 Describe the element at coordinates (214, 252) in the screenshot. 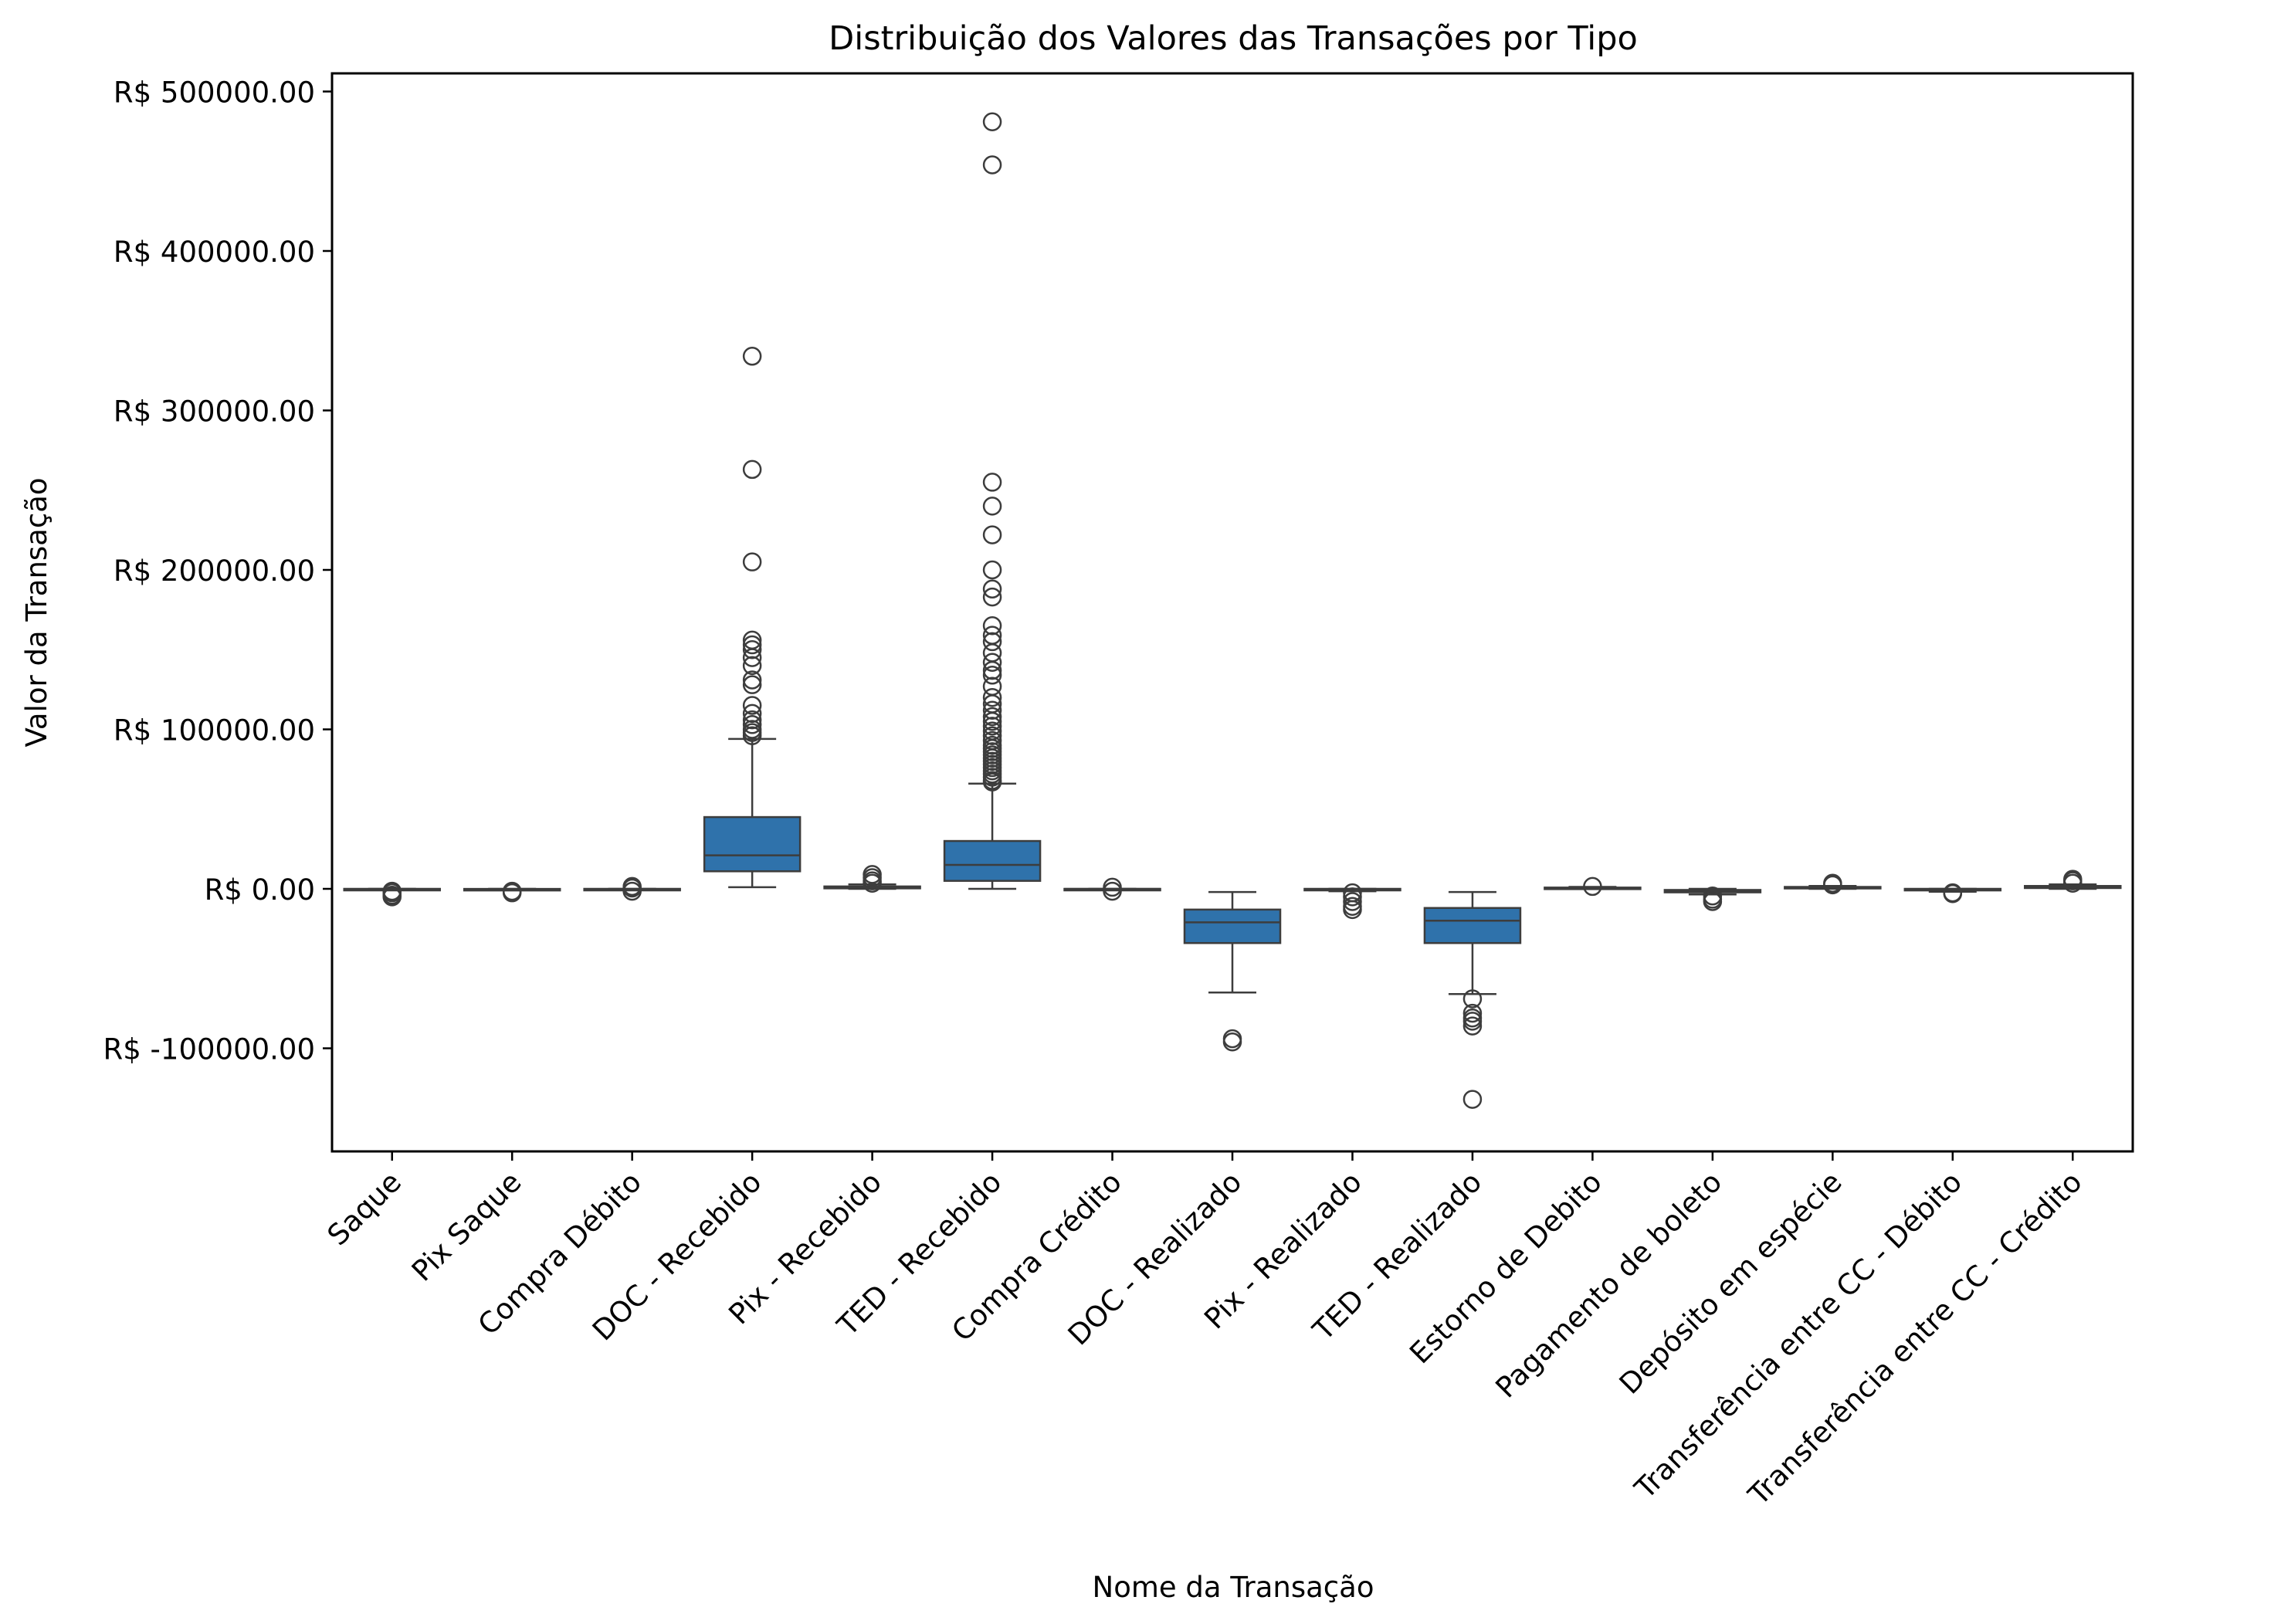

I see `y-tick-label: R$ 400000.00` at that location.